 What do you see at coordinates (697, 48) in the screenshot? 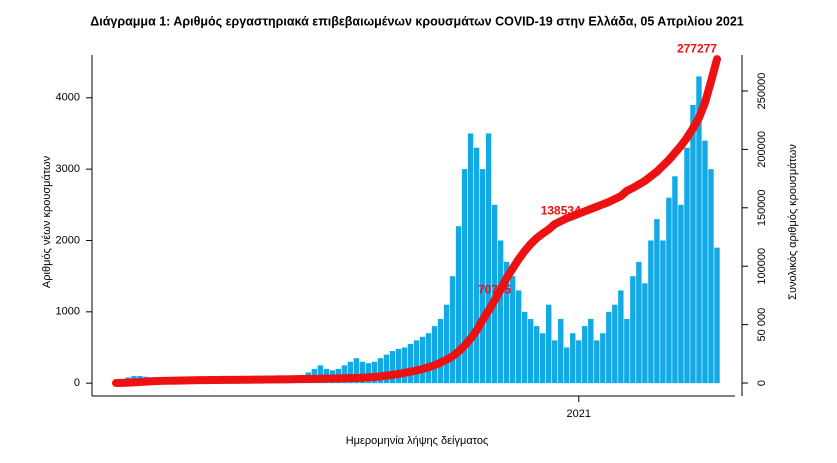
I see `value-label: 277277` at bounding box center [697, 48].